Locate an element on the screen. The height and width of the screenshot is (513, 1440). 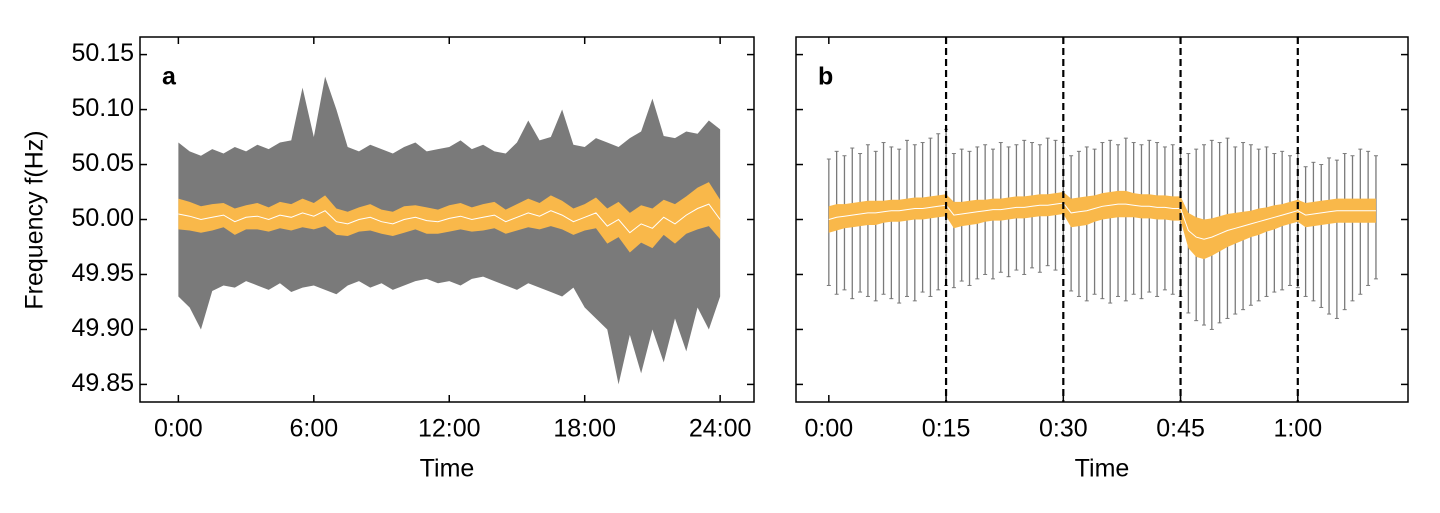
panel-label: a is located at coordinates (169, 77).